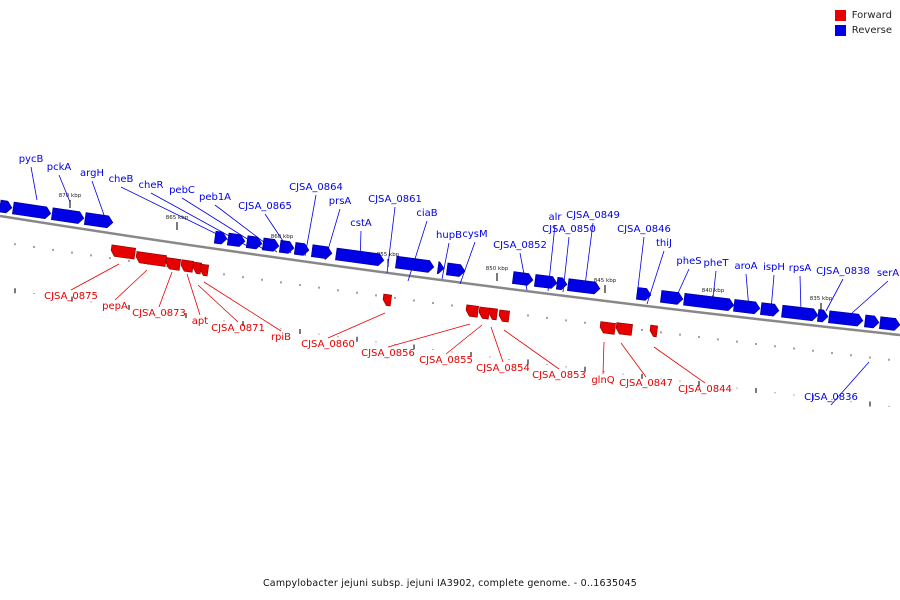 This screenshot has height=600, width=900. I want to click on reverse-gene-label: thiJ, so click(664, 243).